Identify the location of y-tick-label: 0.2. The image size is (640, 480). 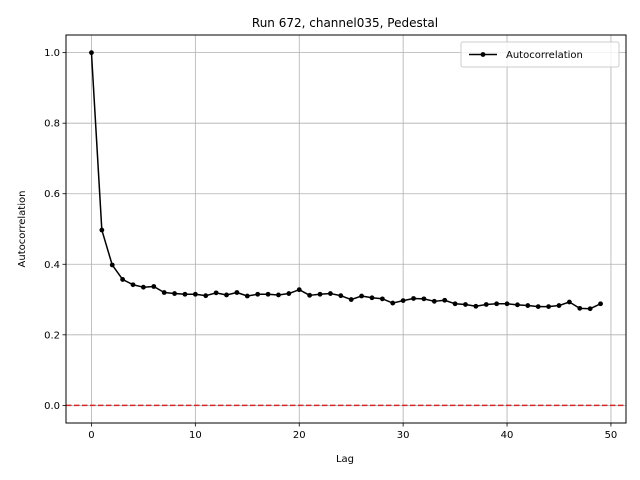
(52, 335).